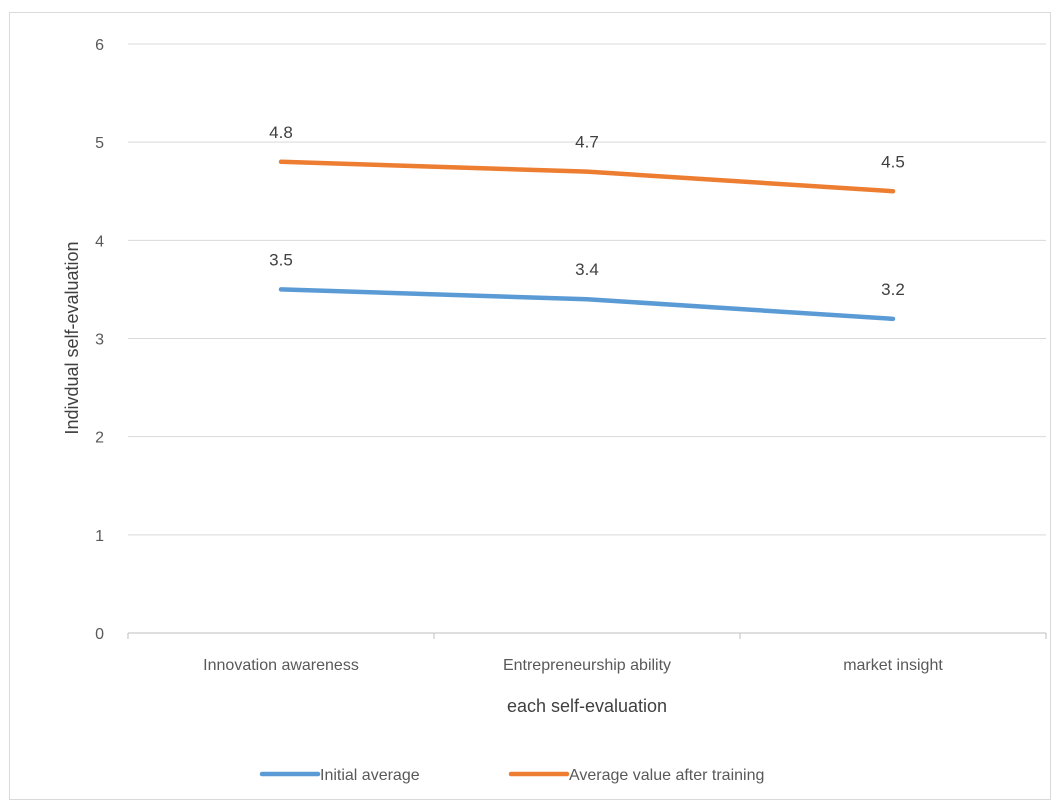 This screenshot has height=810, width=1062. Describe the element at coordinates (666, 775) in the screenshot. I see `legend-label: Average value after training` at that location.